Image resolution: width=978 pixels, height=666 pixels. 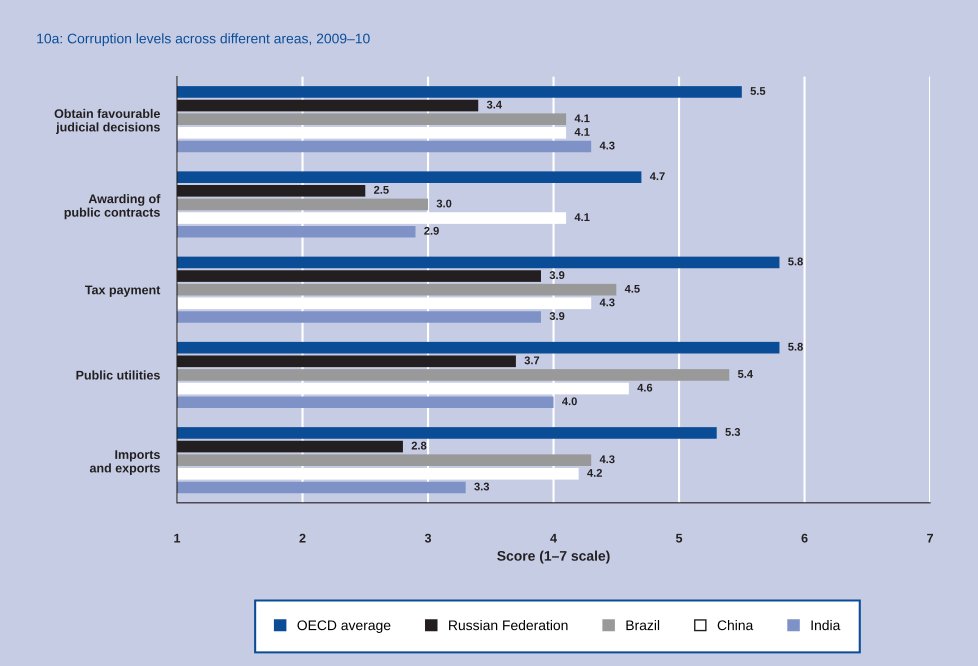 What do you see at coordinates (381, 190) in the screenshot?
I see `data-label: 2.5` at bounding box center [381, 190].